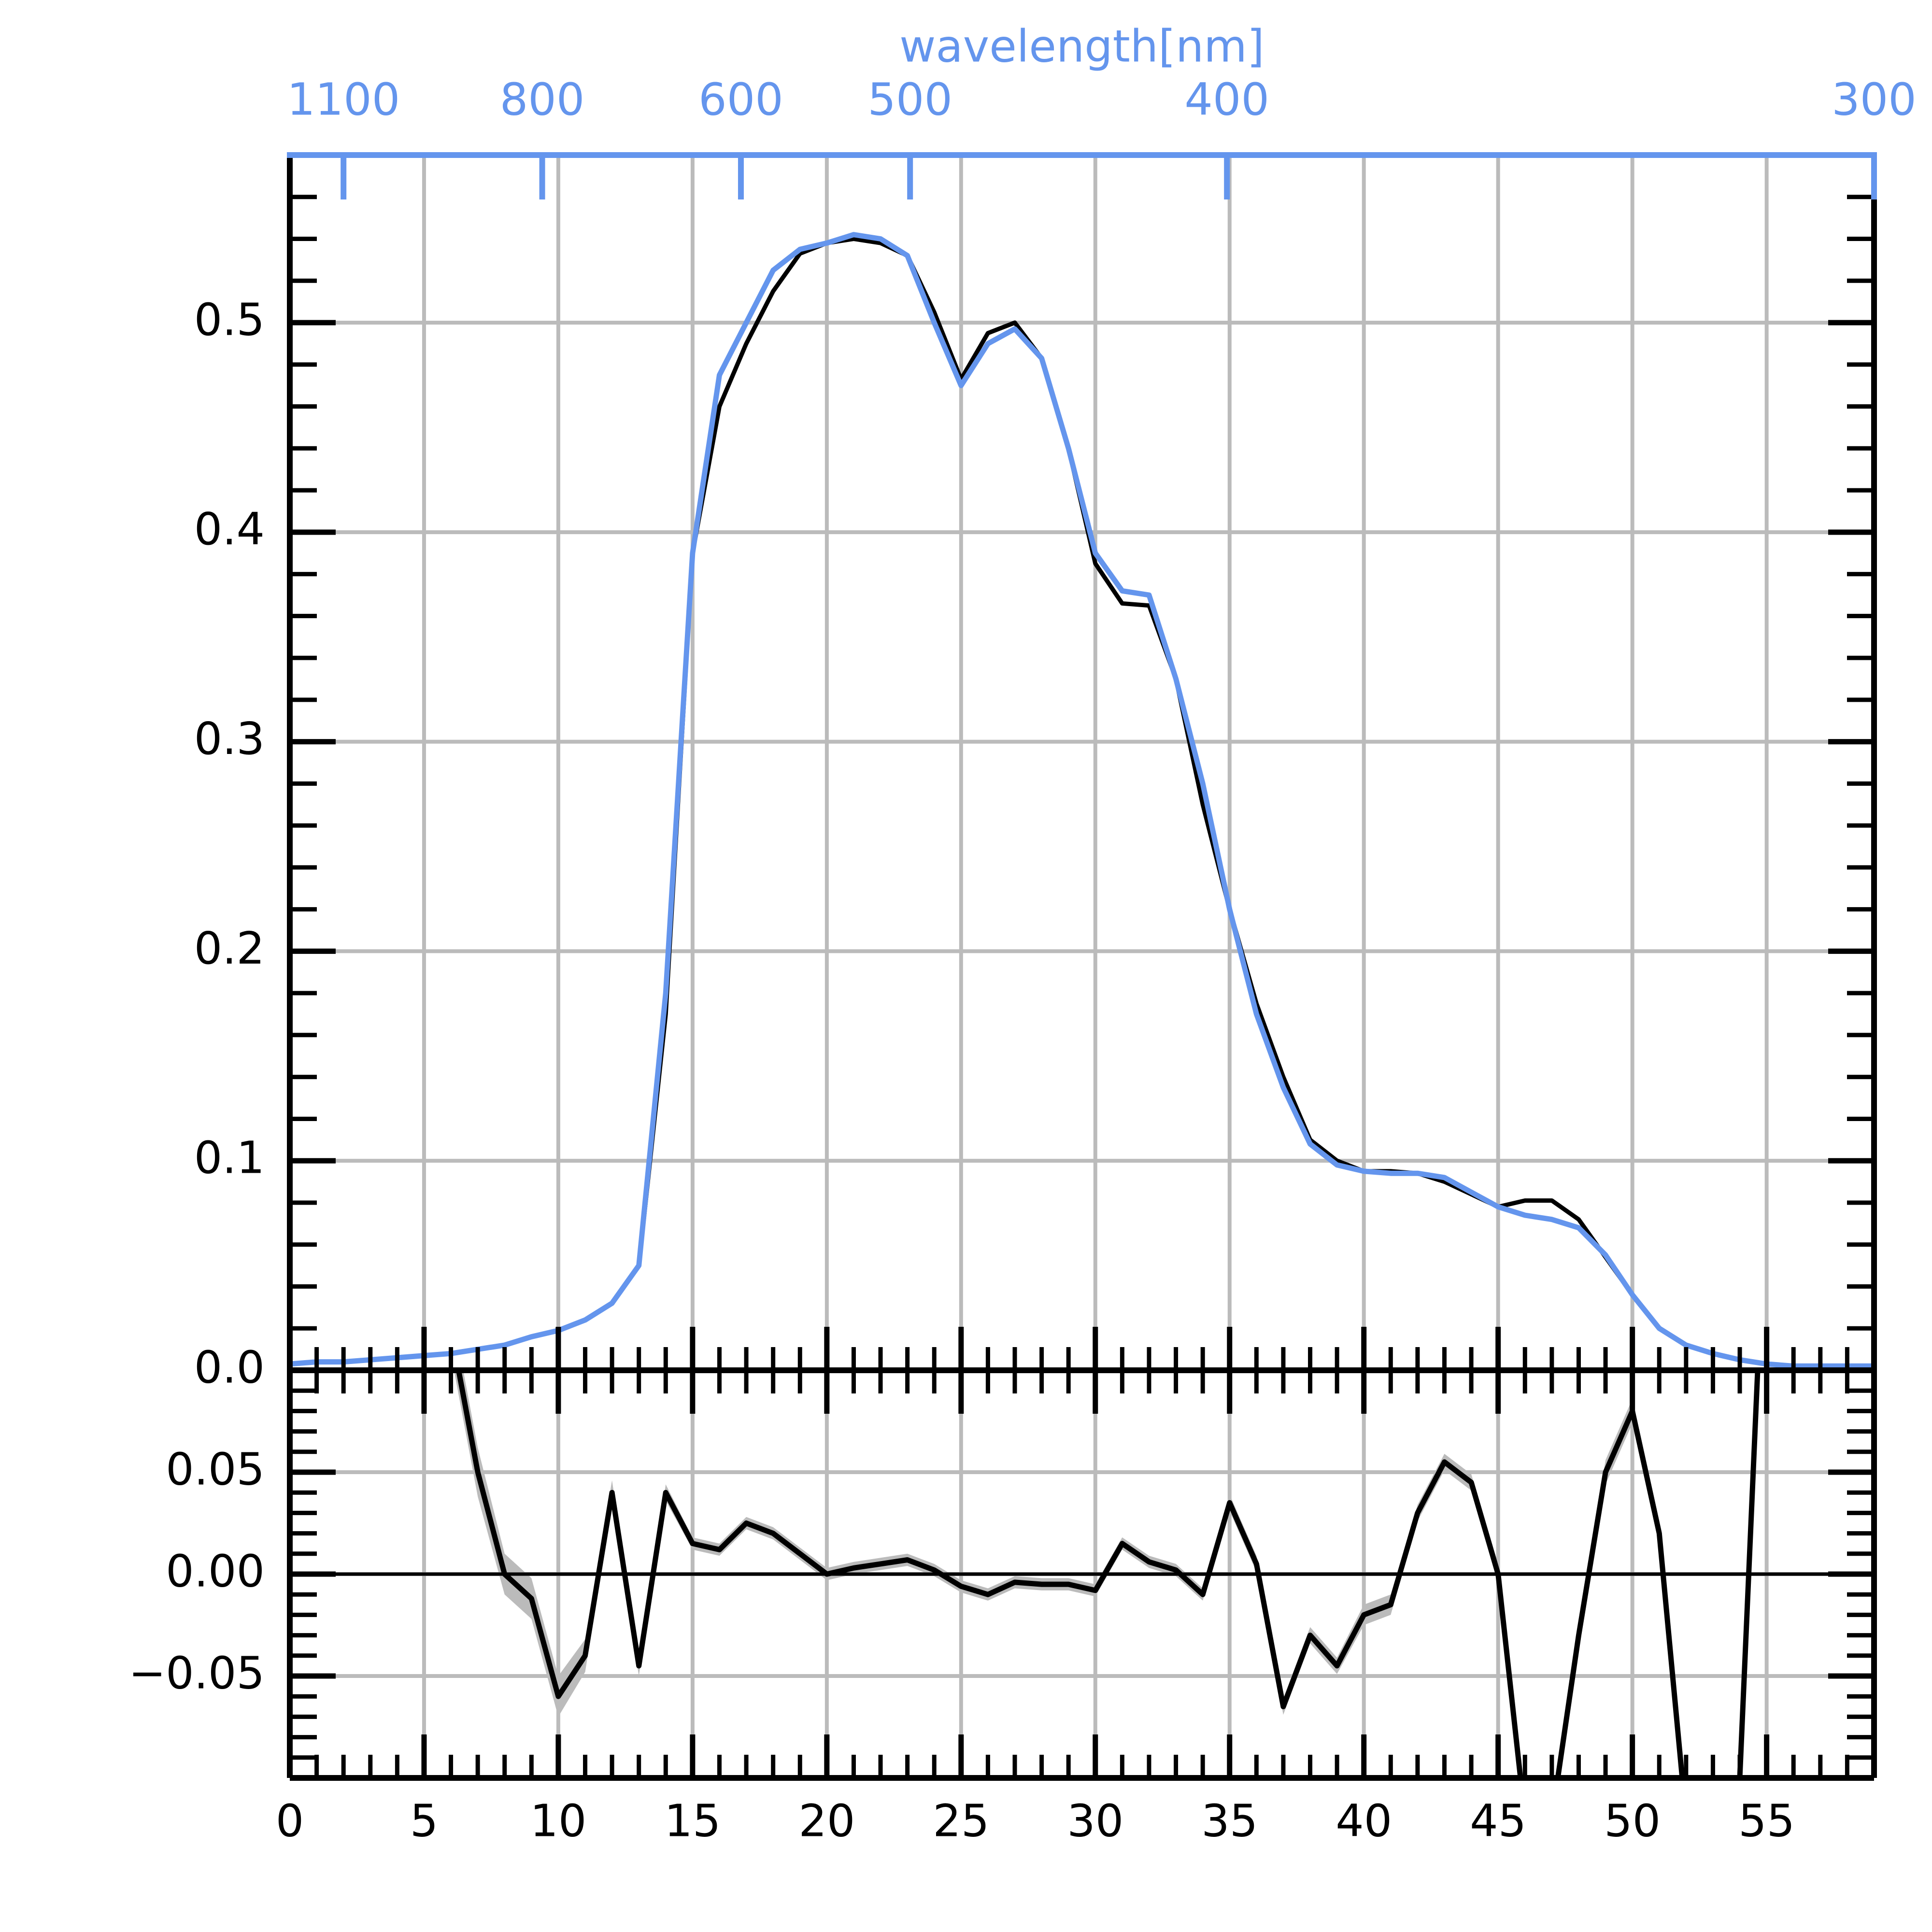 The image size is (1932, 1932). What do you see at coordinates (1498, 1821) in the screenshot?
I see `x-tick-label: 45` at bounding box center [1498, 1821].